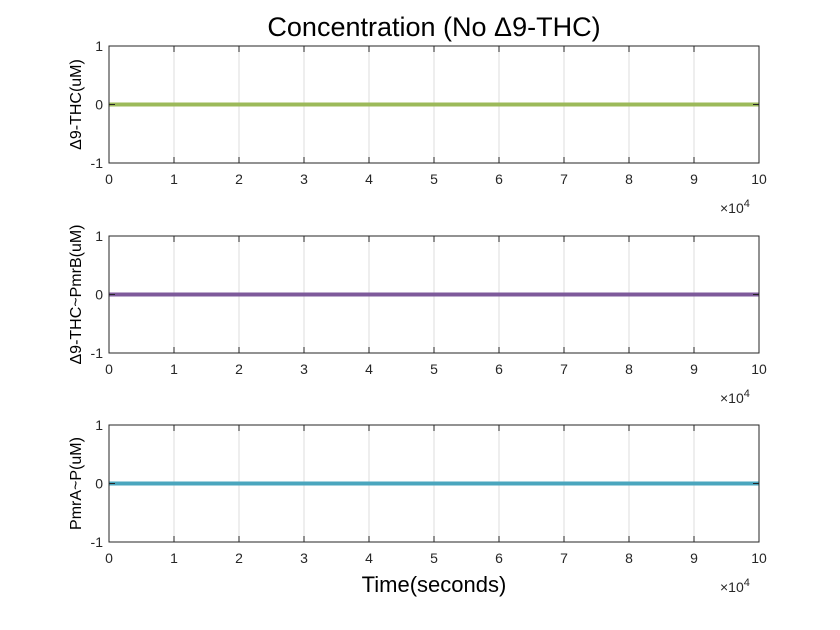 This screenshot has width=840, height=630. I want to click on y-axis-label: Δ9-THC~PmrB(uM), so click(76, 294).